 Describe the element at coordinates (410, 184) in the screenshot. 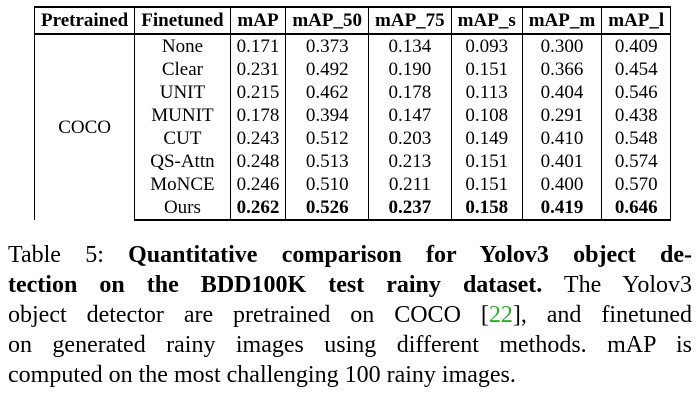

I see `value-cell: 0.211` at that location.